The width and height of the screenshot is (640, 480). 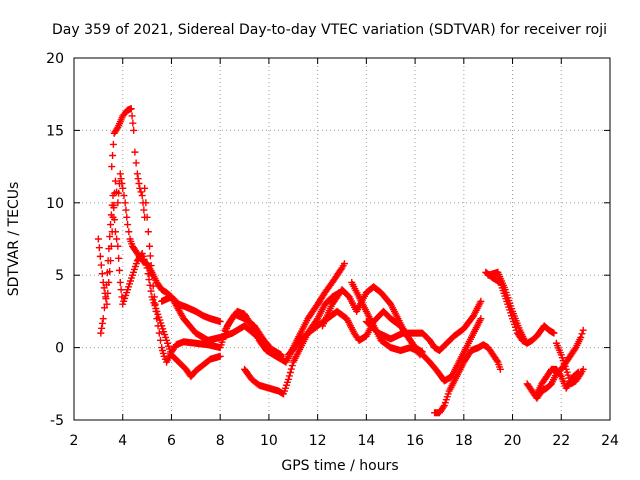 What do you see at coordinates (171, 441) in the screenshot?
I see `x-tick-label: 6` at bounding box center [171, 441].